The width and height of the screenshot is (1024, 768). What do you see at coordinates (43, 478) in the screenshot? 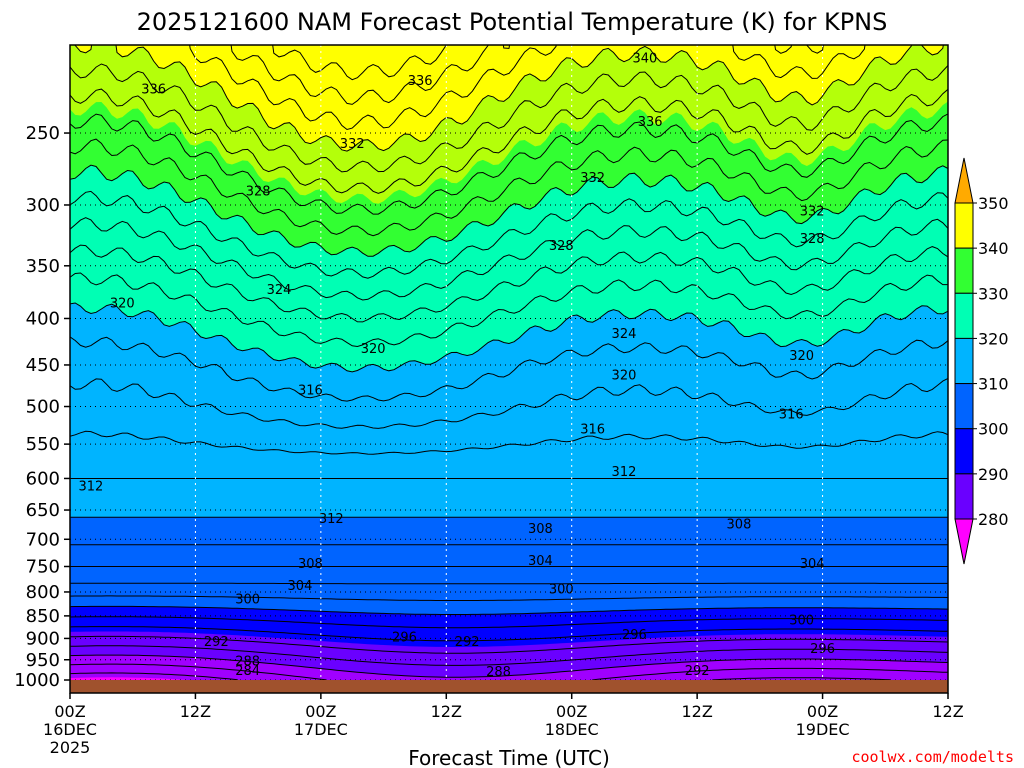
I see `y-tick-label-600: 600` at bounding box center [43, 478].